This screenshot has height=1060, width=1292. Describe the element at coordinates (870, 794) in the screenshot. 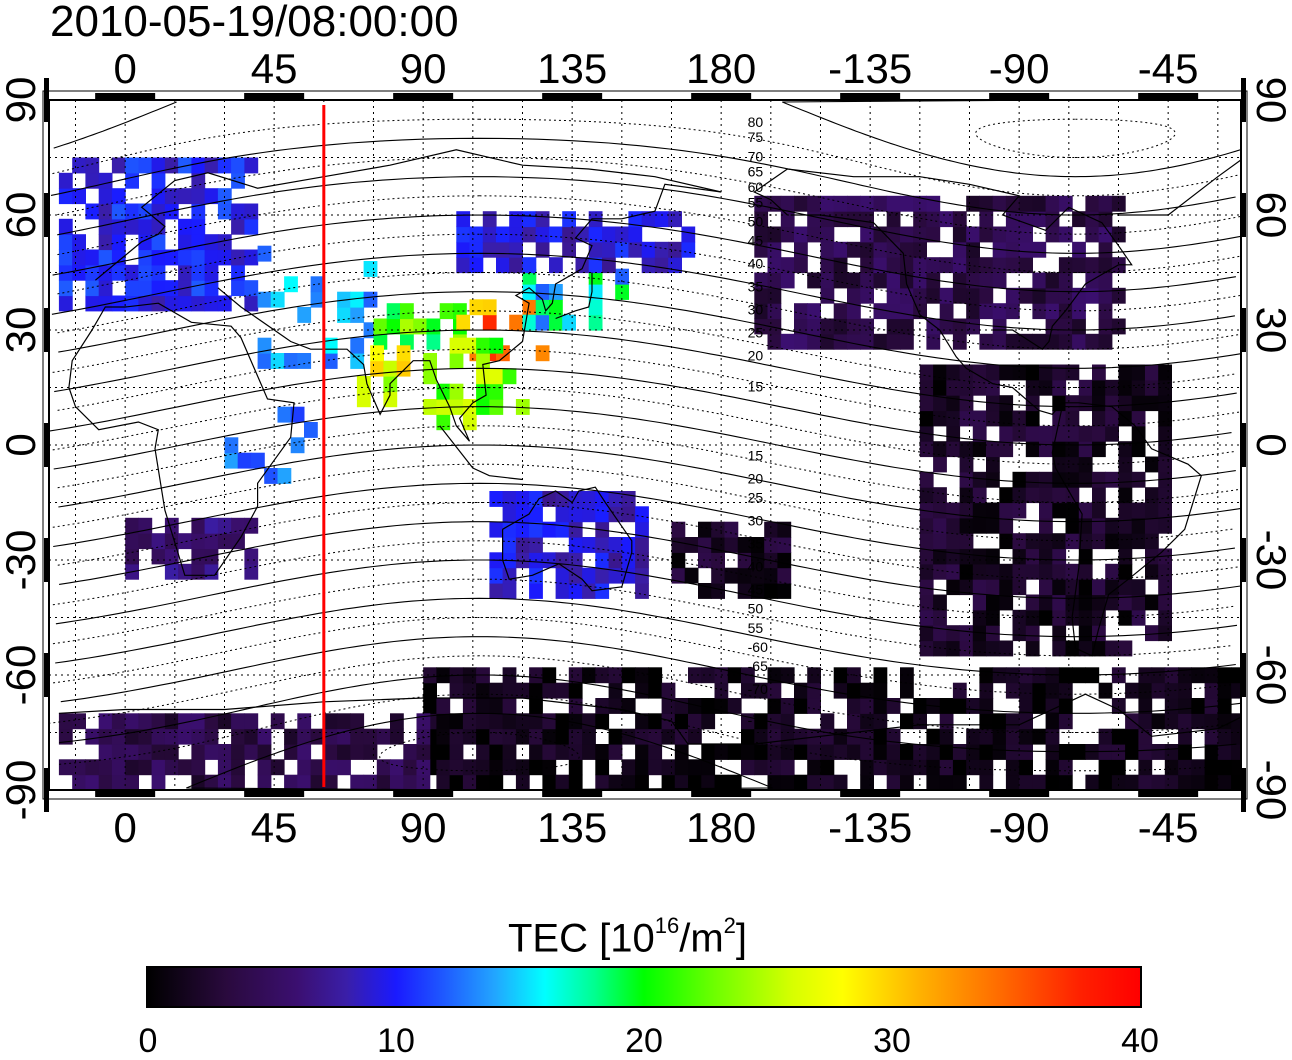

I see `bottom-tick-bar` at that location.